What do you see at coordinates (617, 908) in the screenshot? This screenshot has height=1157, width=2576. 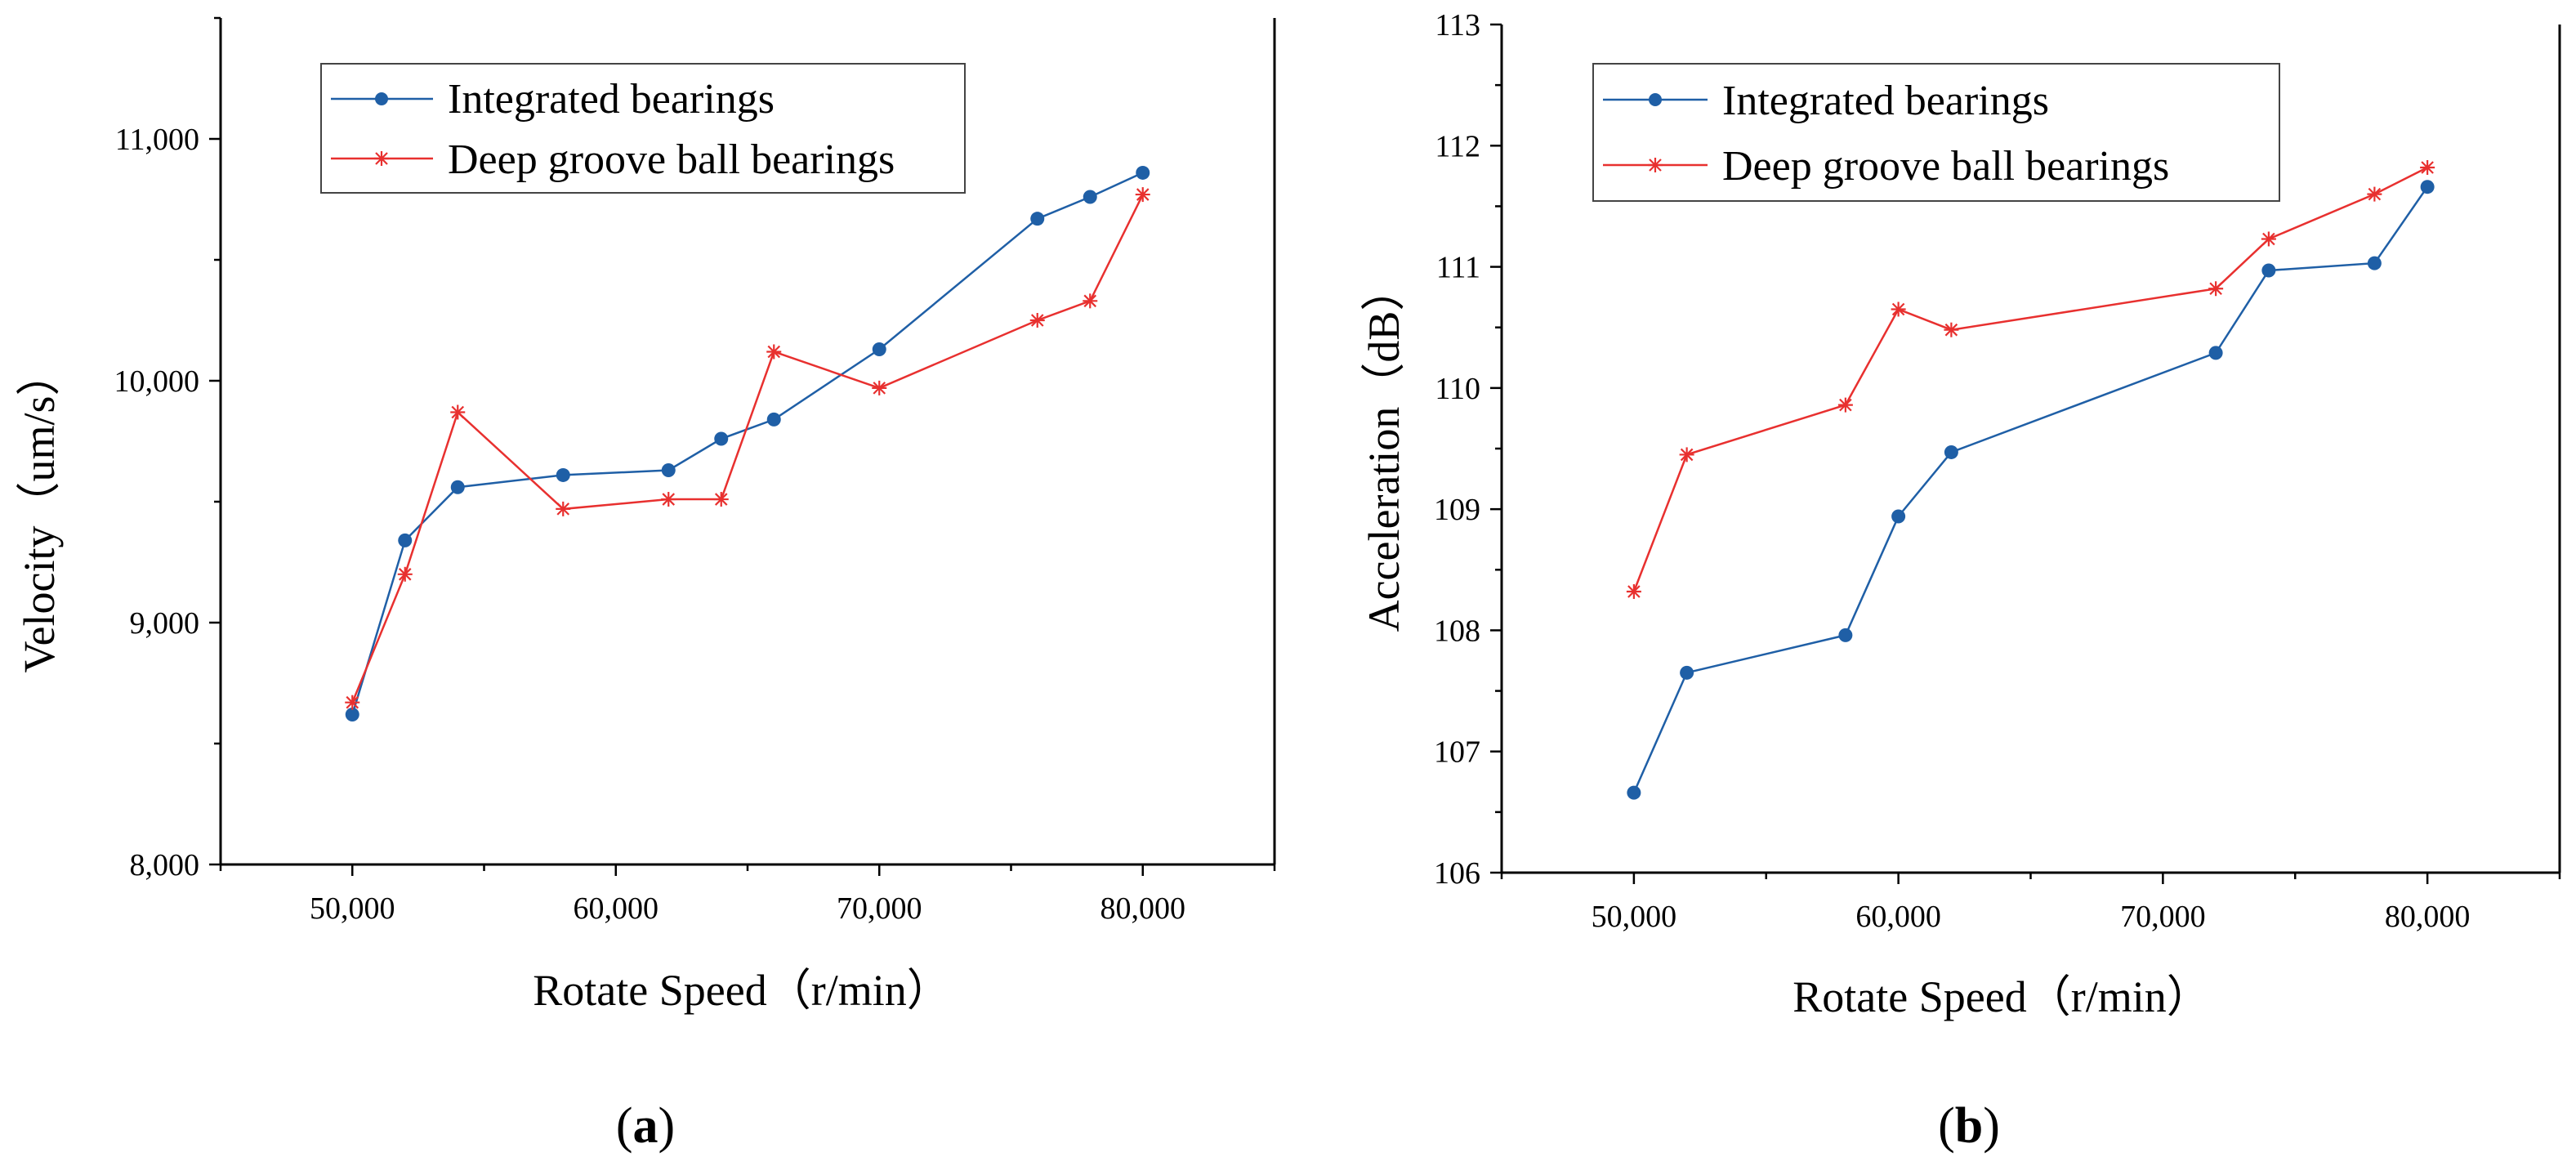 I see `panel-a-x-tick-label: 60,000` at bounding box center [617, 908].